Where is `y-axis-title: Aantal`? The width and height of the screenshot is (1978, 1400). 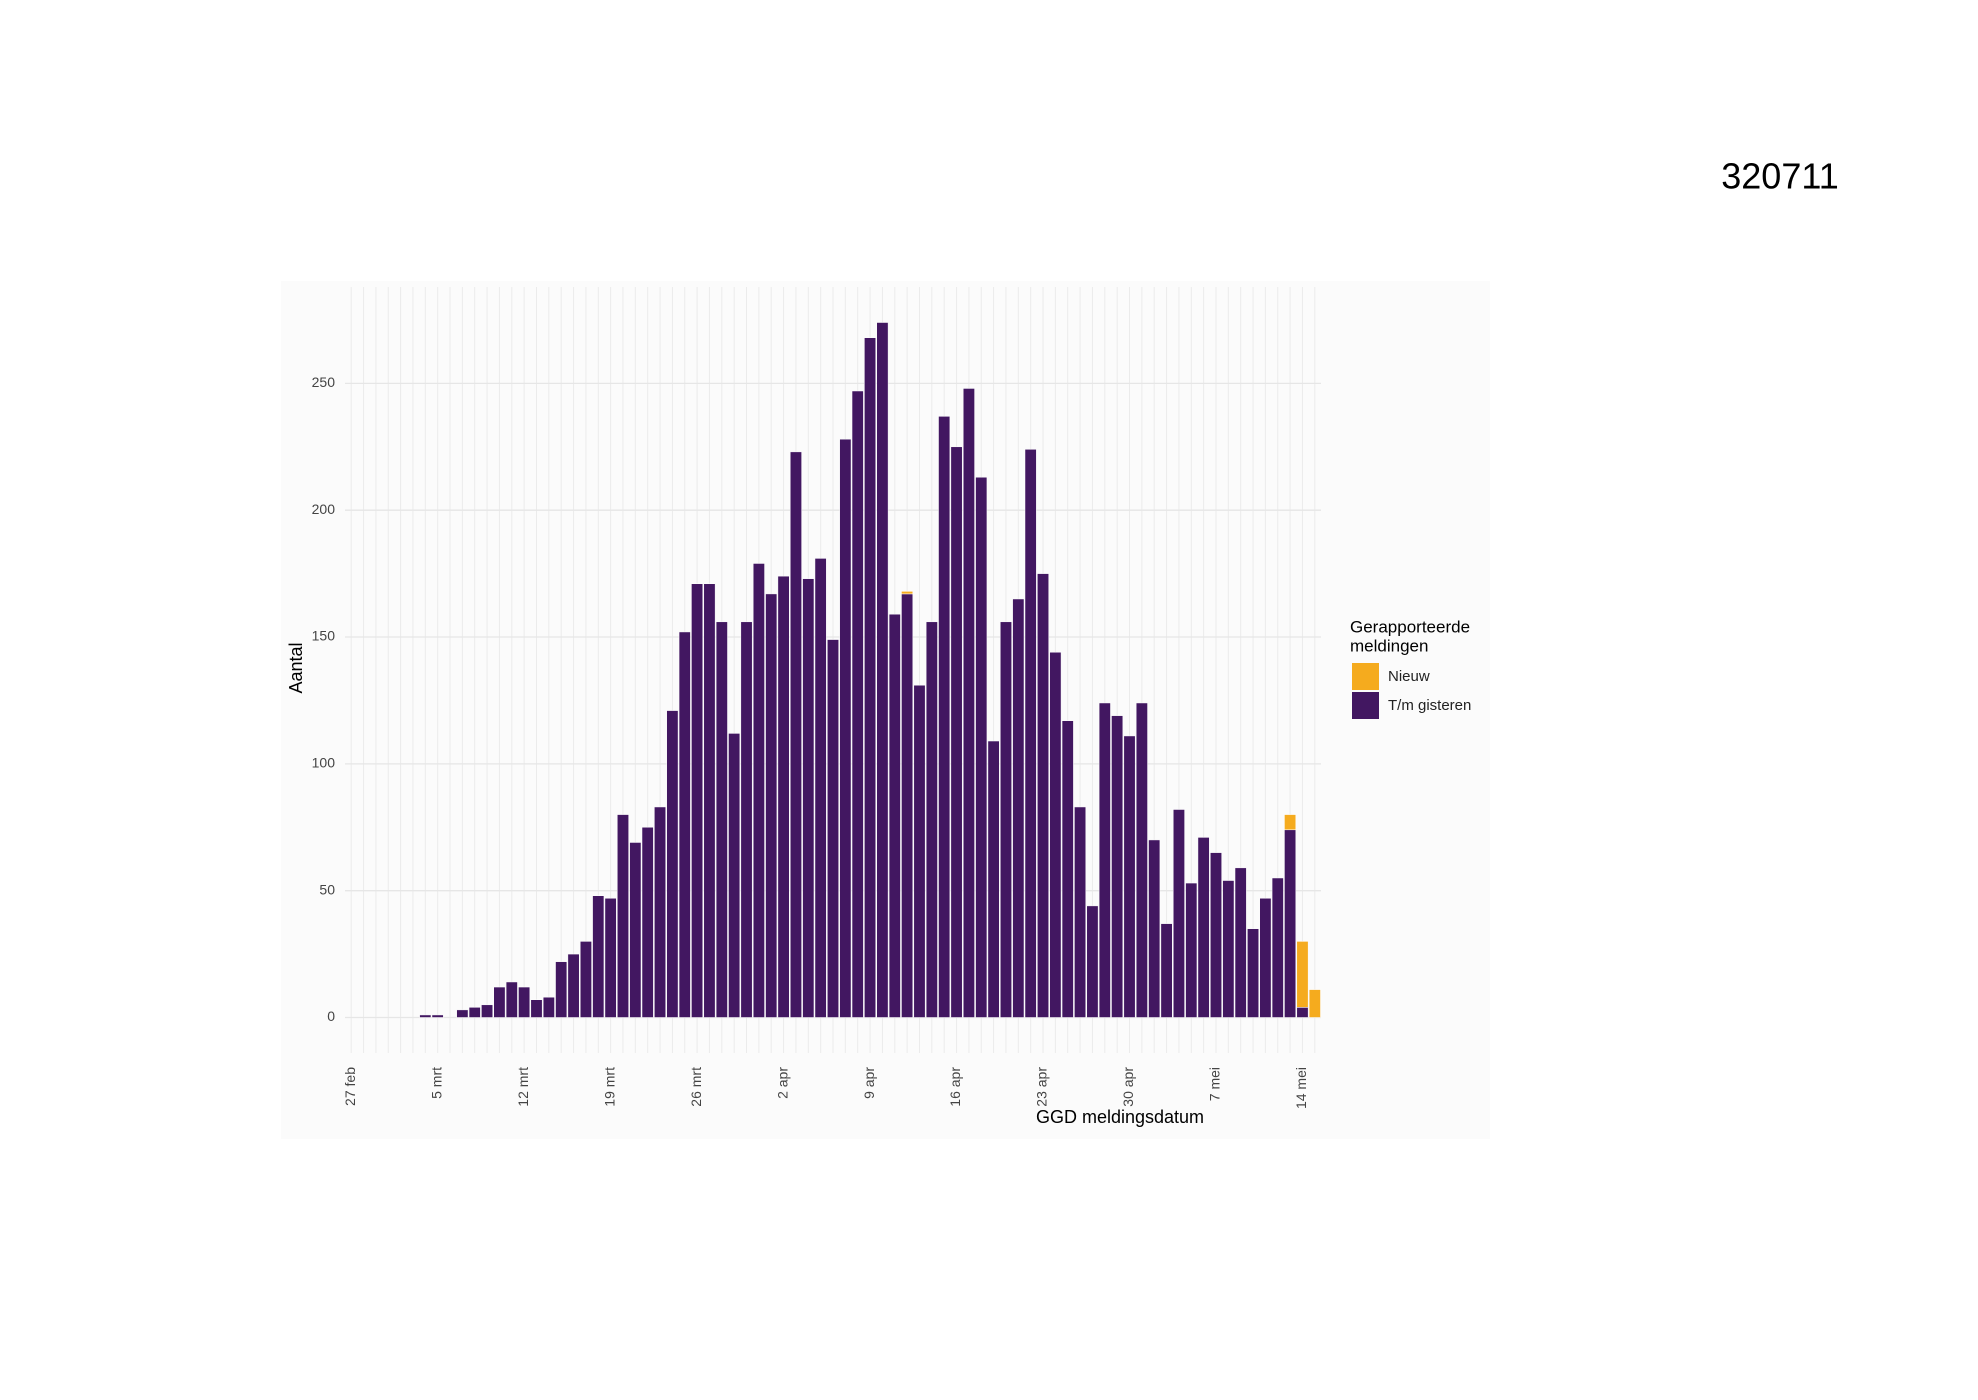
y-axis-title: Aantal is located at coordinates (296, 667).